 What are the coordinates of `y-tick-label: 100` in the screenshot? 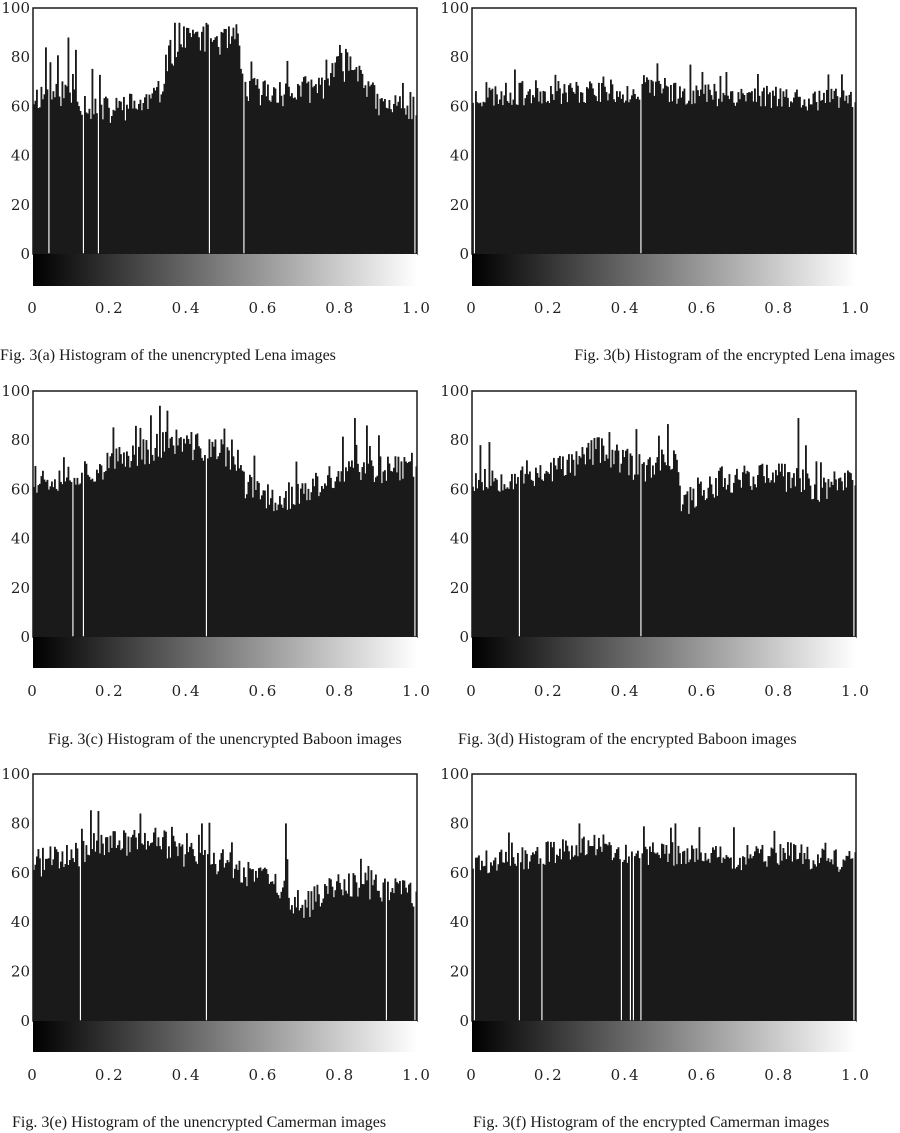 It's located at (15, 8).